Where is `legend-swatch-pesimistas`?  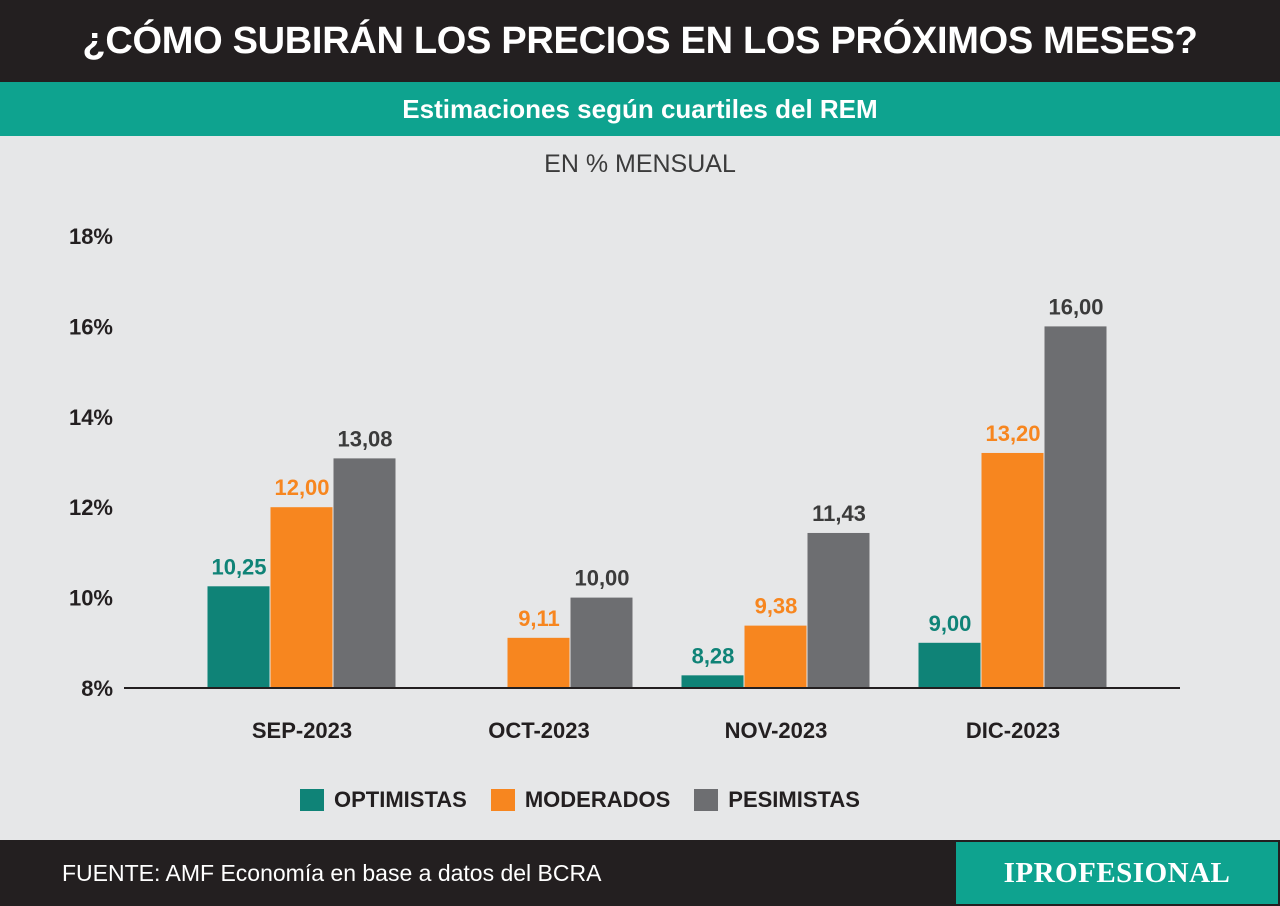
legend-swatch-pesimistas is located at coordinates (706, 800).